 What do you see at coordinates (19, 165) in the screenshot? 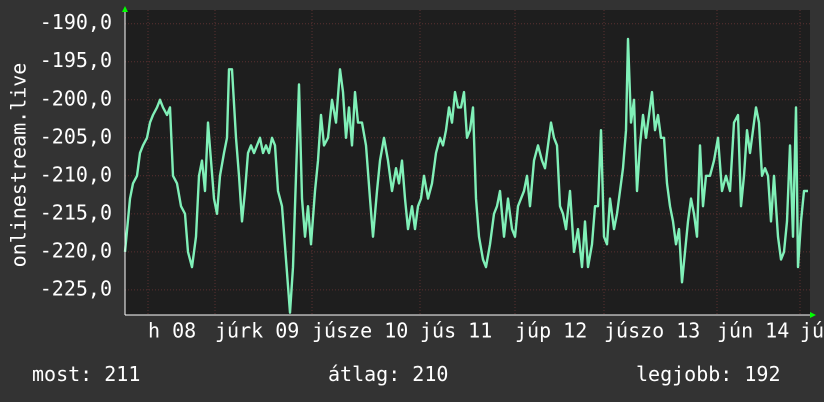
I see `y-axis-label: onlinestream.live` at bounding box center [19, 165].